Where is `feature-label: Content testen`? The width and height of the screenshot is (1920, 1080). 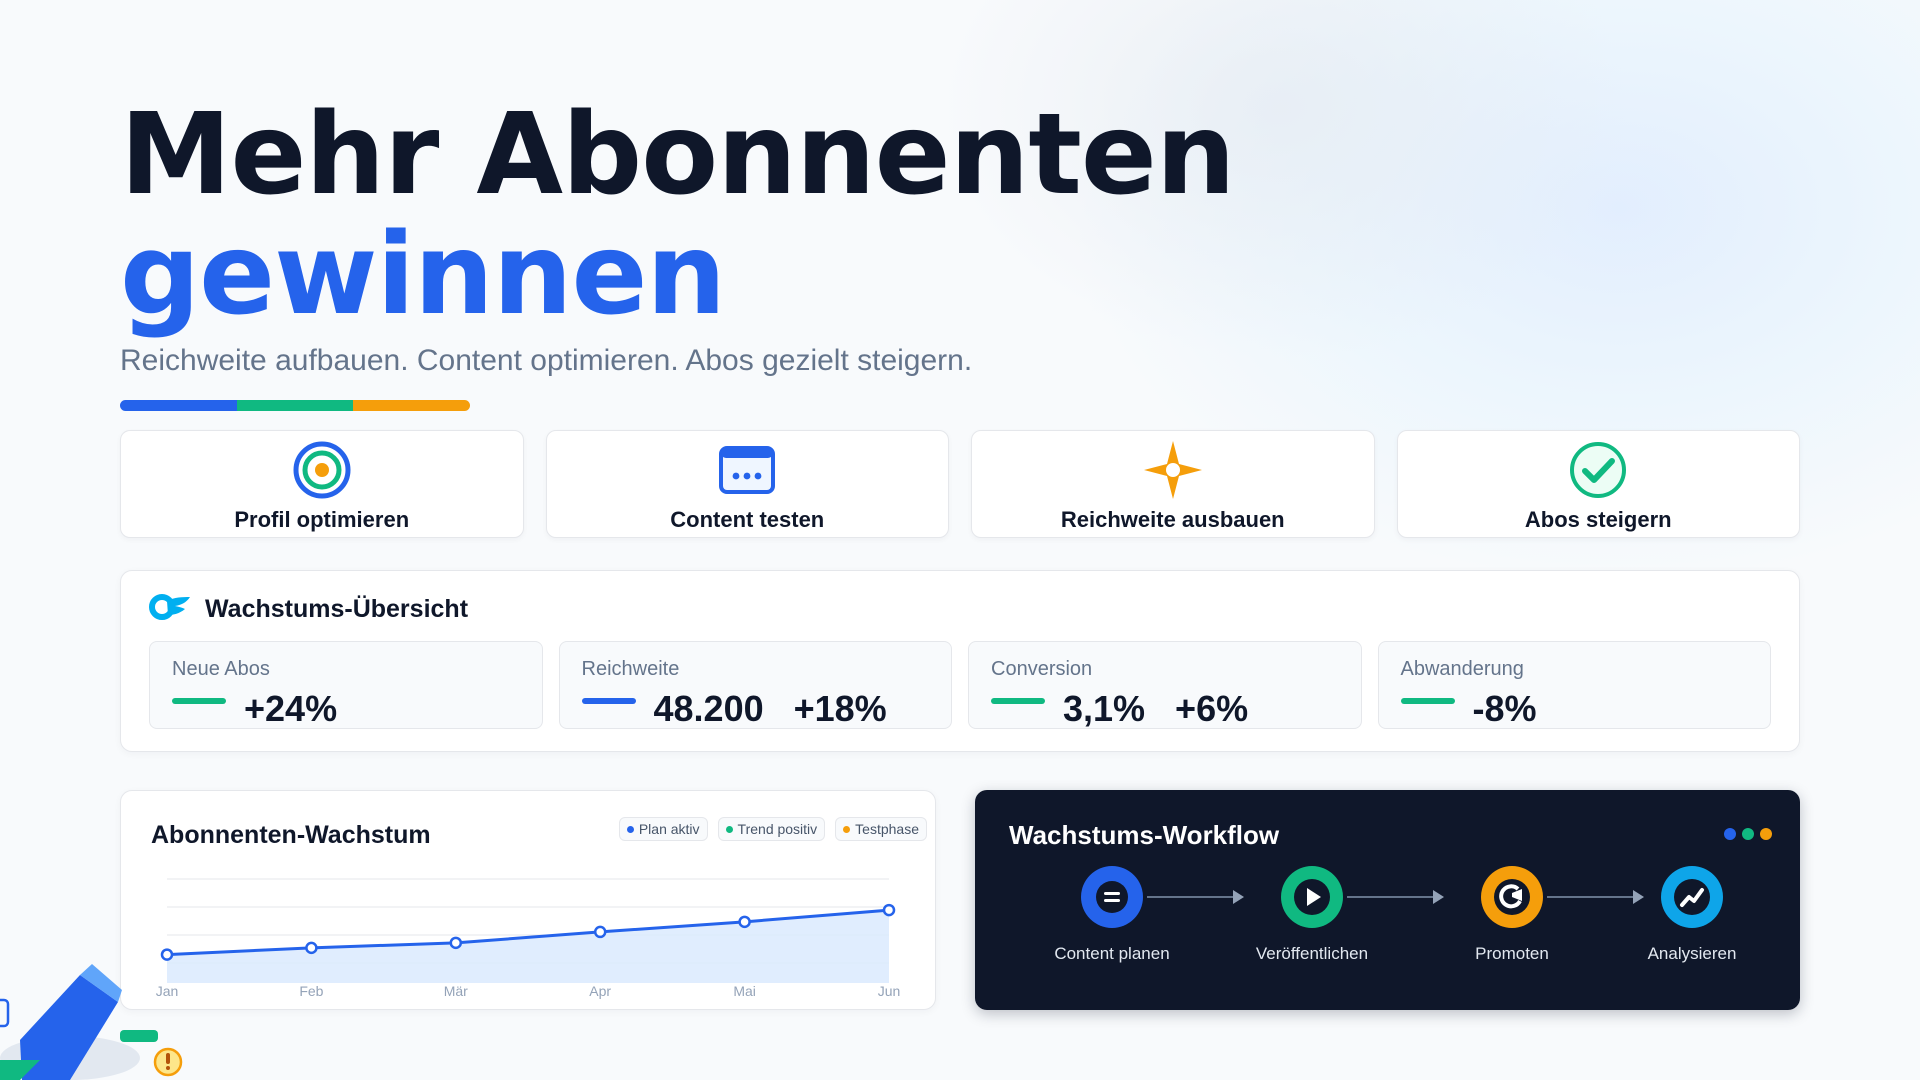 feature-label: Content testen is located at coordinates (747, 519).